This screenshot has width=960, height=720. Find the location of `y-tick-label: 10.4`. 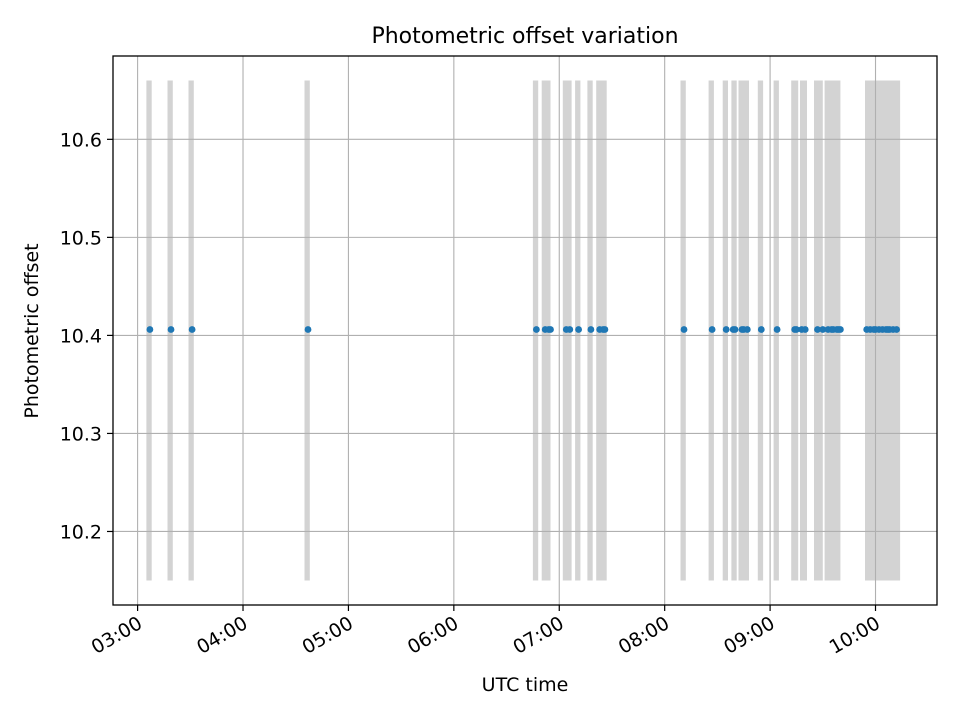

y-tick-label: 10.4 is located at coordinates (81, 336).